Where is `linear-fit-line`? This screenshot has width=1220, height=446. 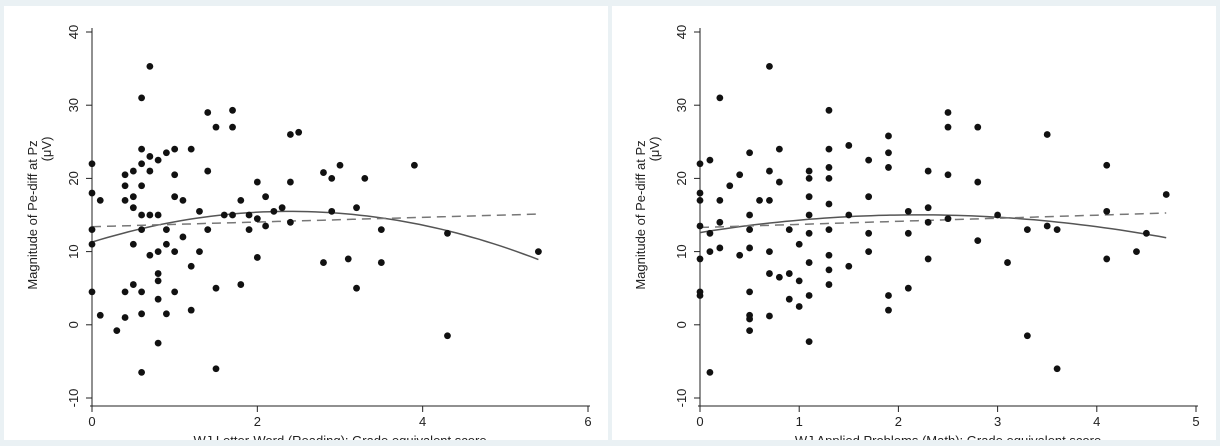
linear-fit-line is located at coordinates (933, 220).